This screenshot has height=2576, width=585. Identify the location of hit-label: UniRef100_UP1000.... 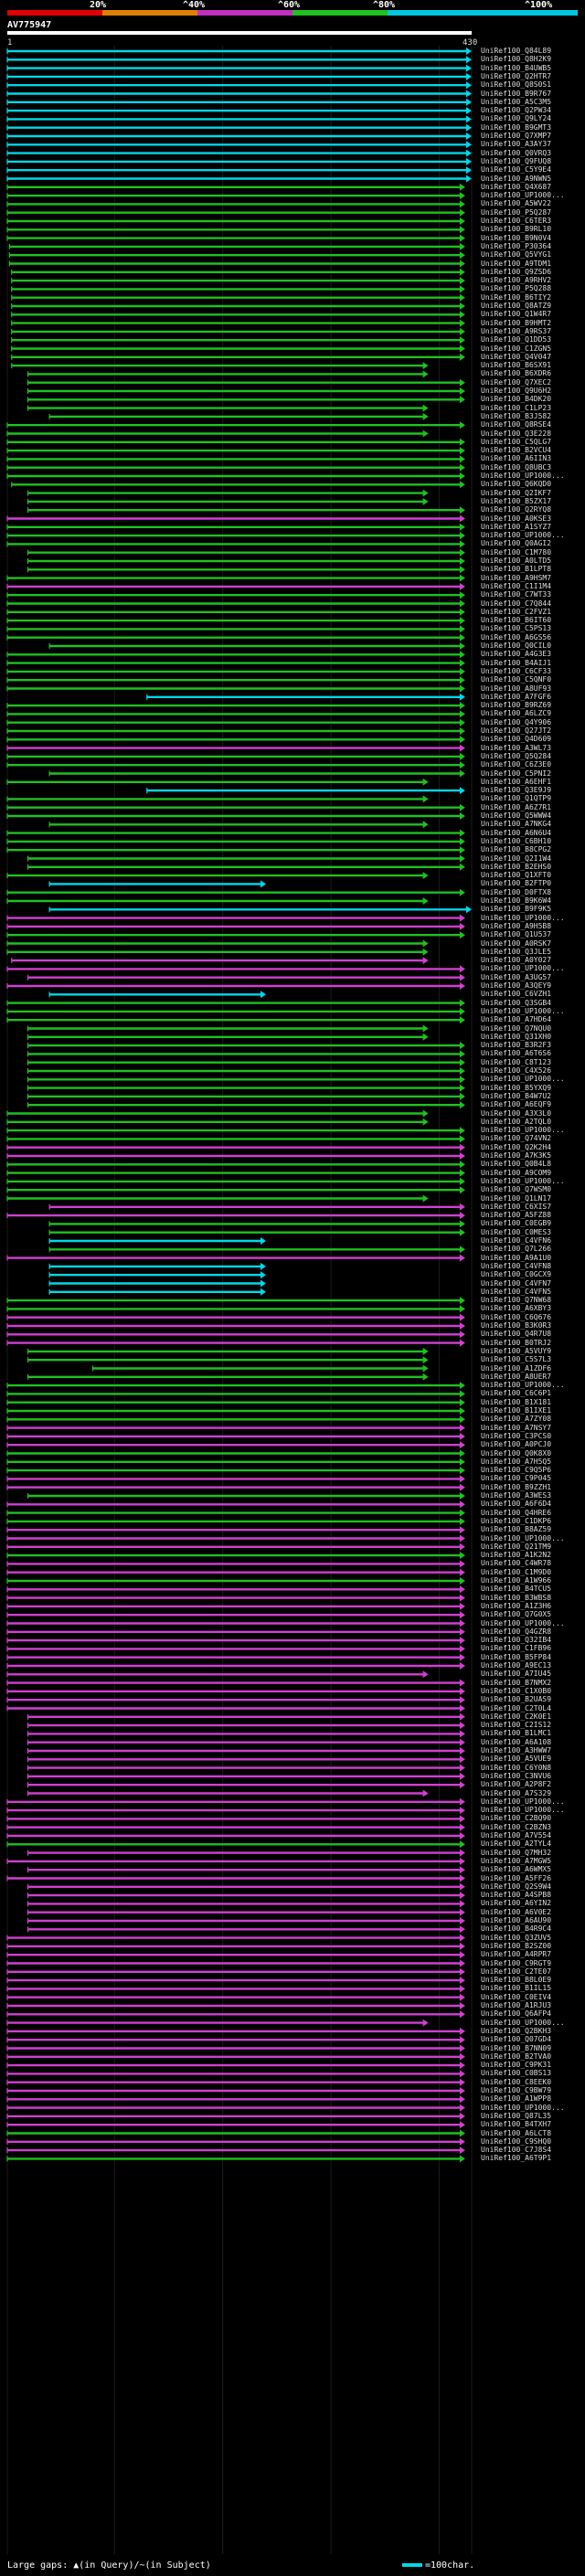
(523, 1622).